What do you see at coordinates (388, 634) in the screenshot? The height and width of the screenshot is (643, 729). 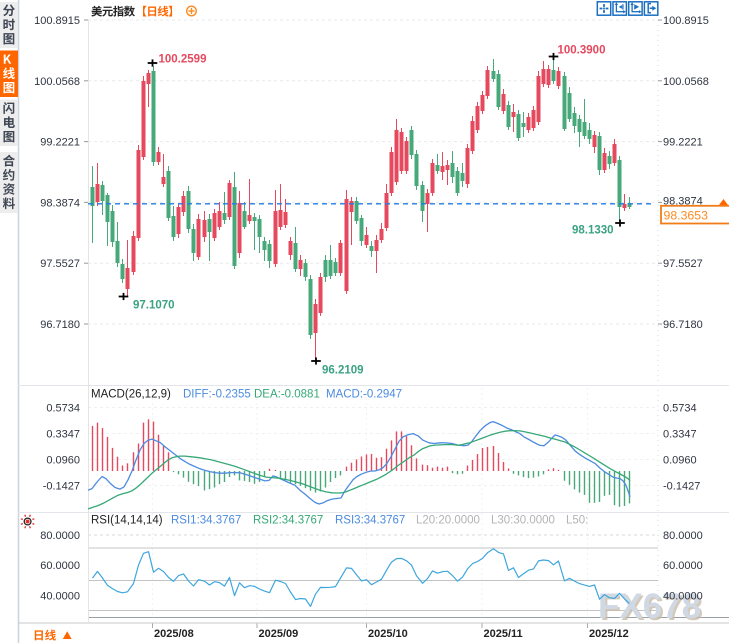 I see `svg-text: 2025/10` at bounding box center [388, 634].